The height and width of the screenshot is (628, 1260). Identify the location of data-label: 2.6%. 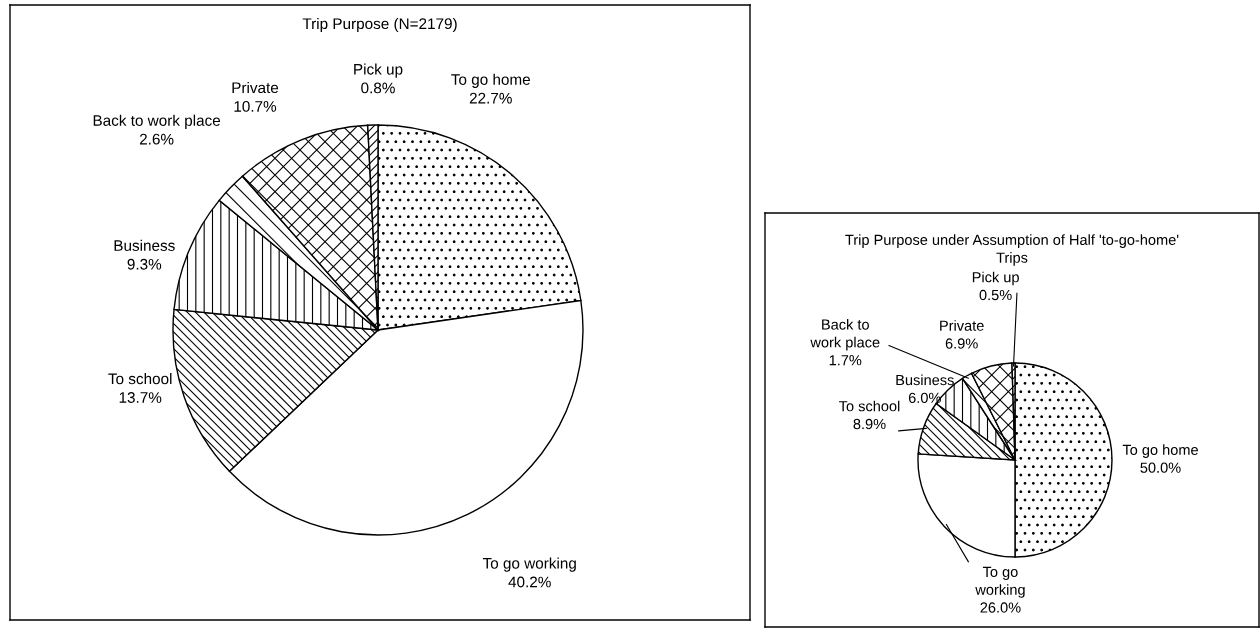
(156, 139).